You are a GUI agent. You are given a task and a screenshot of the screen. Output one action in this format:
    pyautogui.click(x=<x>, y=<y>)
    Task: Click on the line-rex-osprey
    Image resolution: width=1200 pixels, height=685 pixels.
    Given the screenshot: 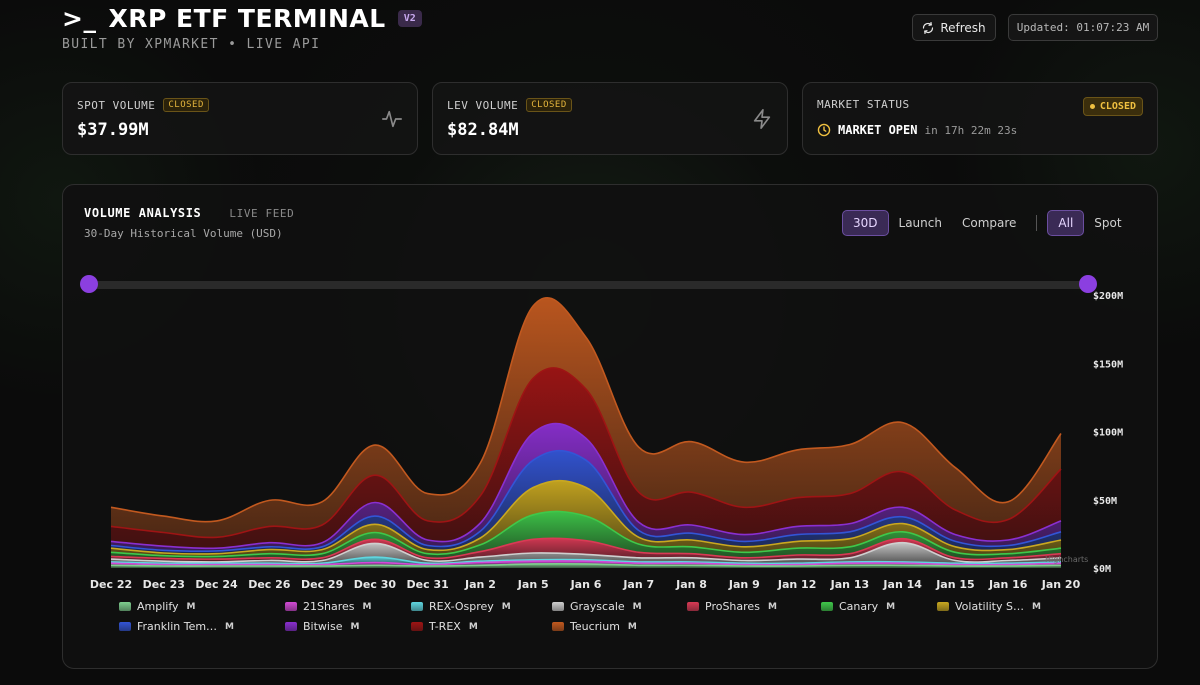 What is the action you would take?
    pyautogui.click(x=586, y=560)
    